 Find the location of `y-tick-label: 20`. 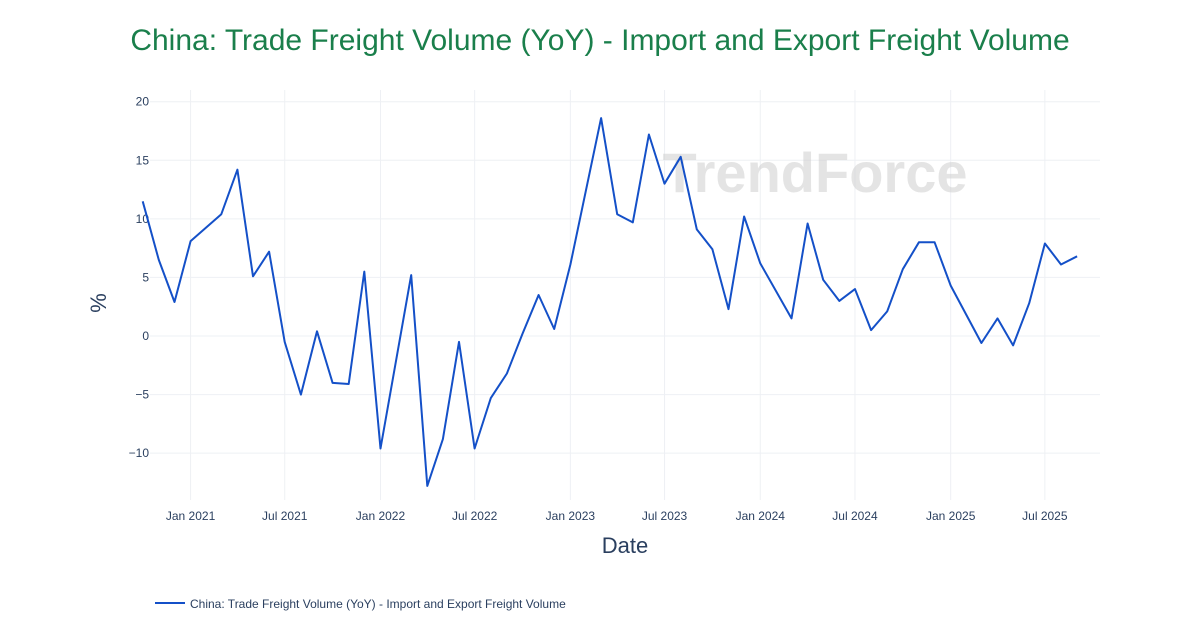

y-tick-label: 20 is located at coordinates (143, 102).